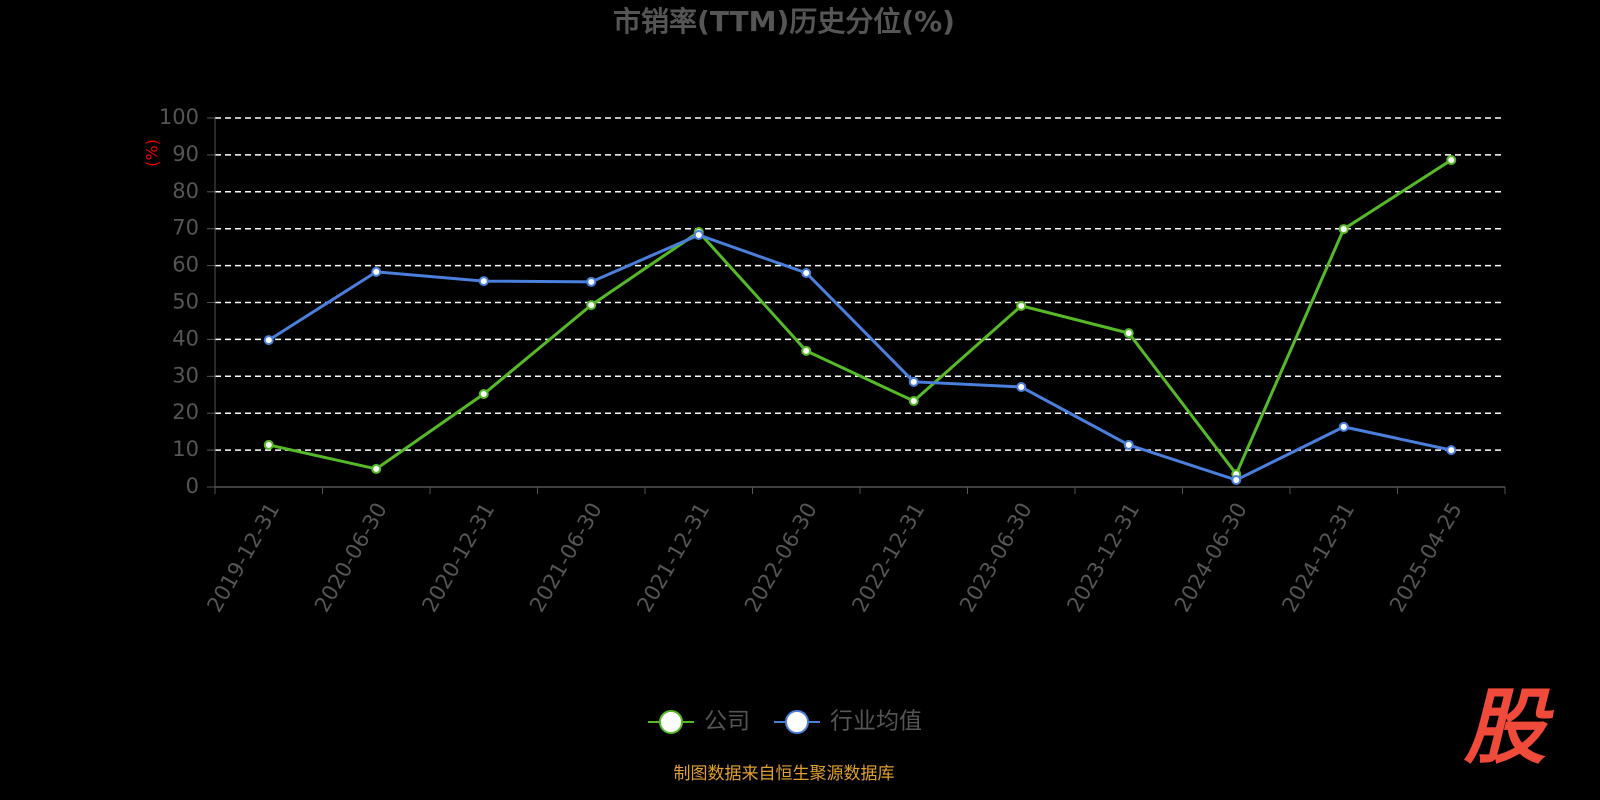 This screenshot has width=1600, height=800. What do you see at coordinates (185, 228) in the screenshot?
I see `y-tick-label: 70` at bounding box center [185, 228].